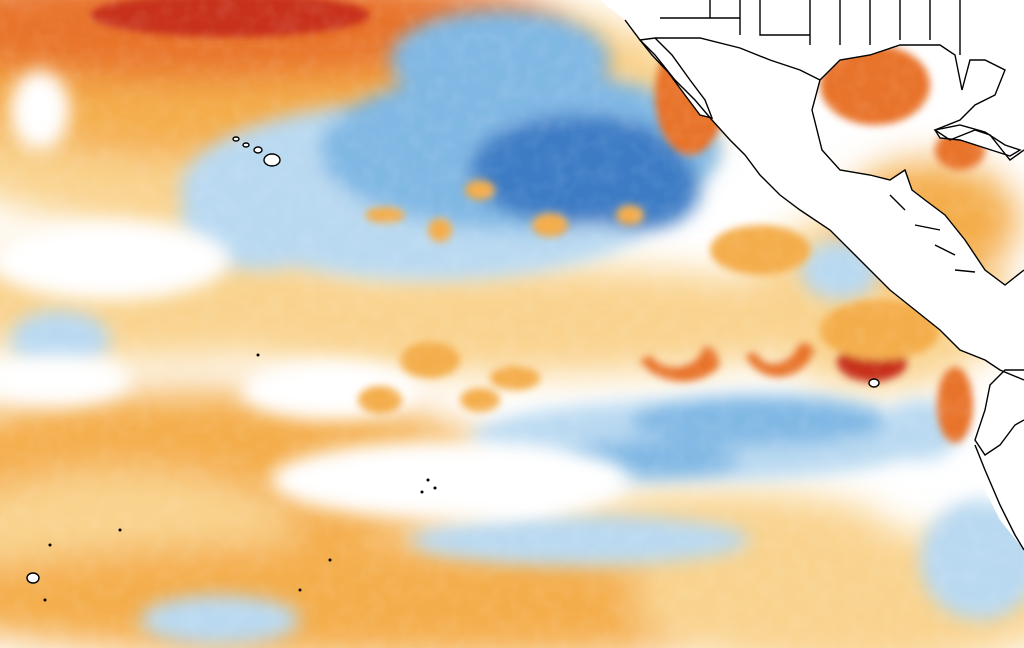  I want to click on us-state-borders, so click(810, 27).